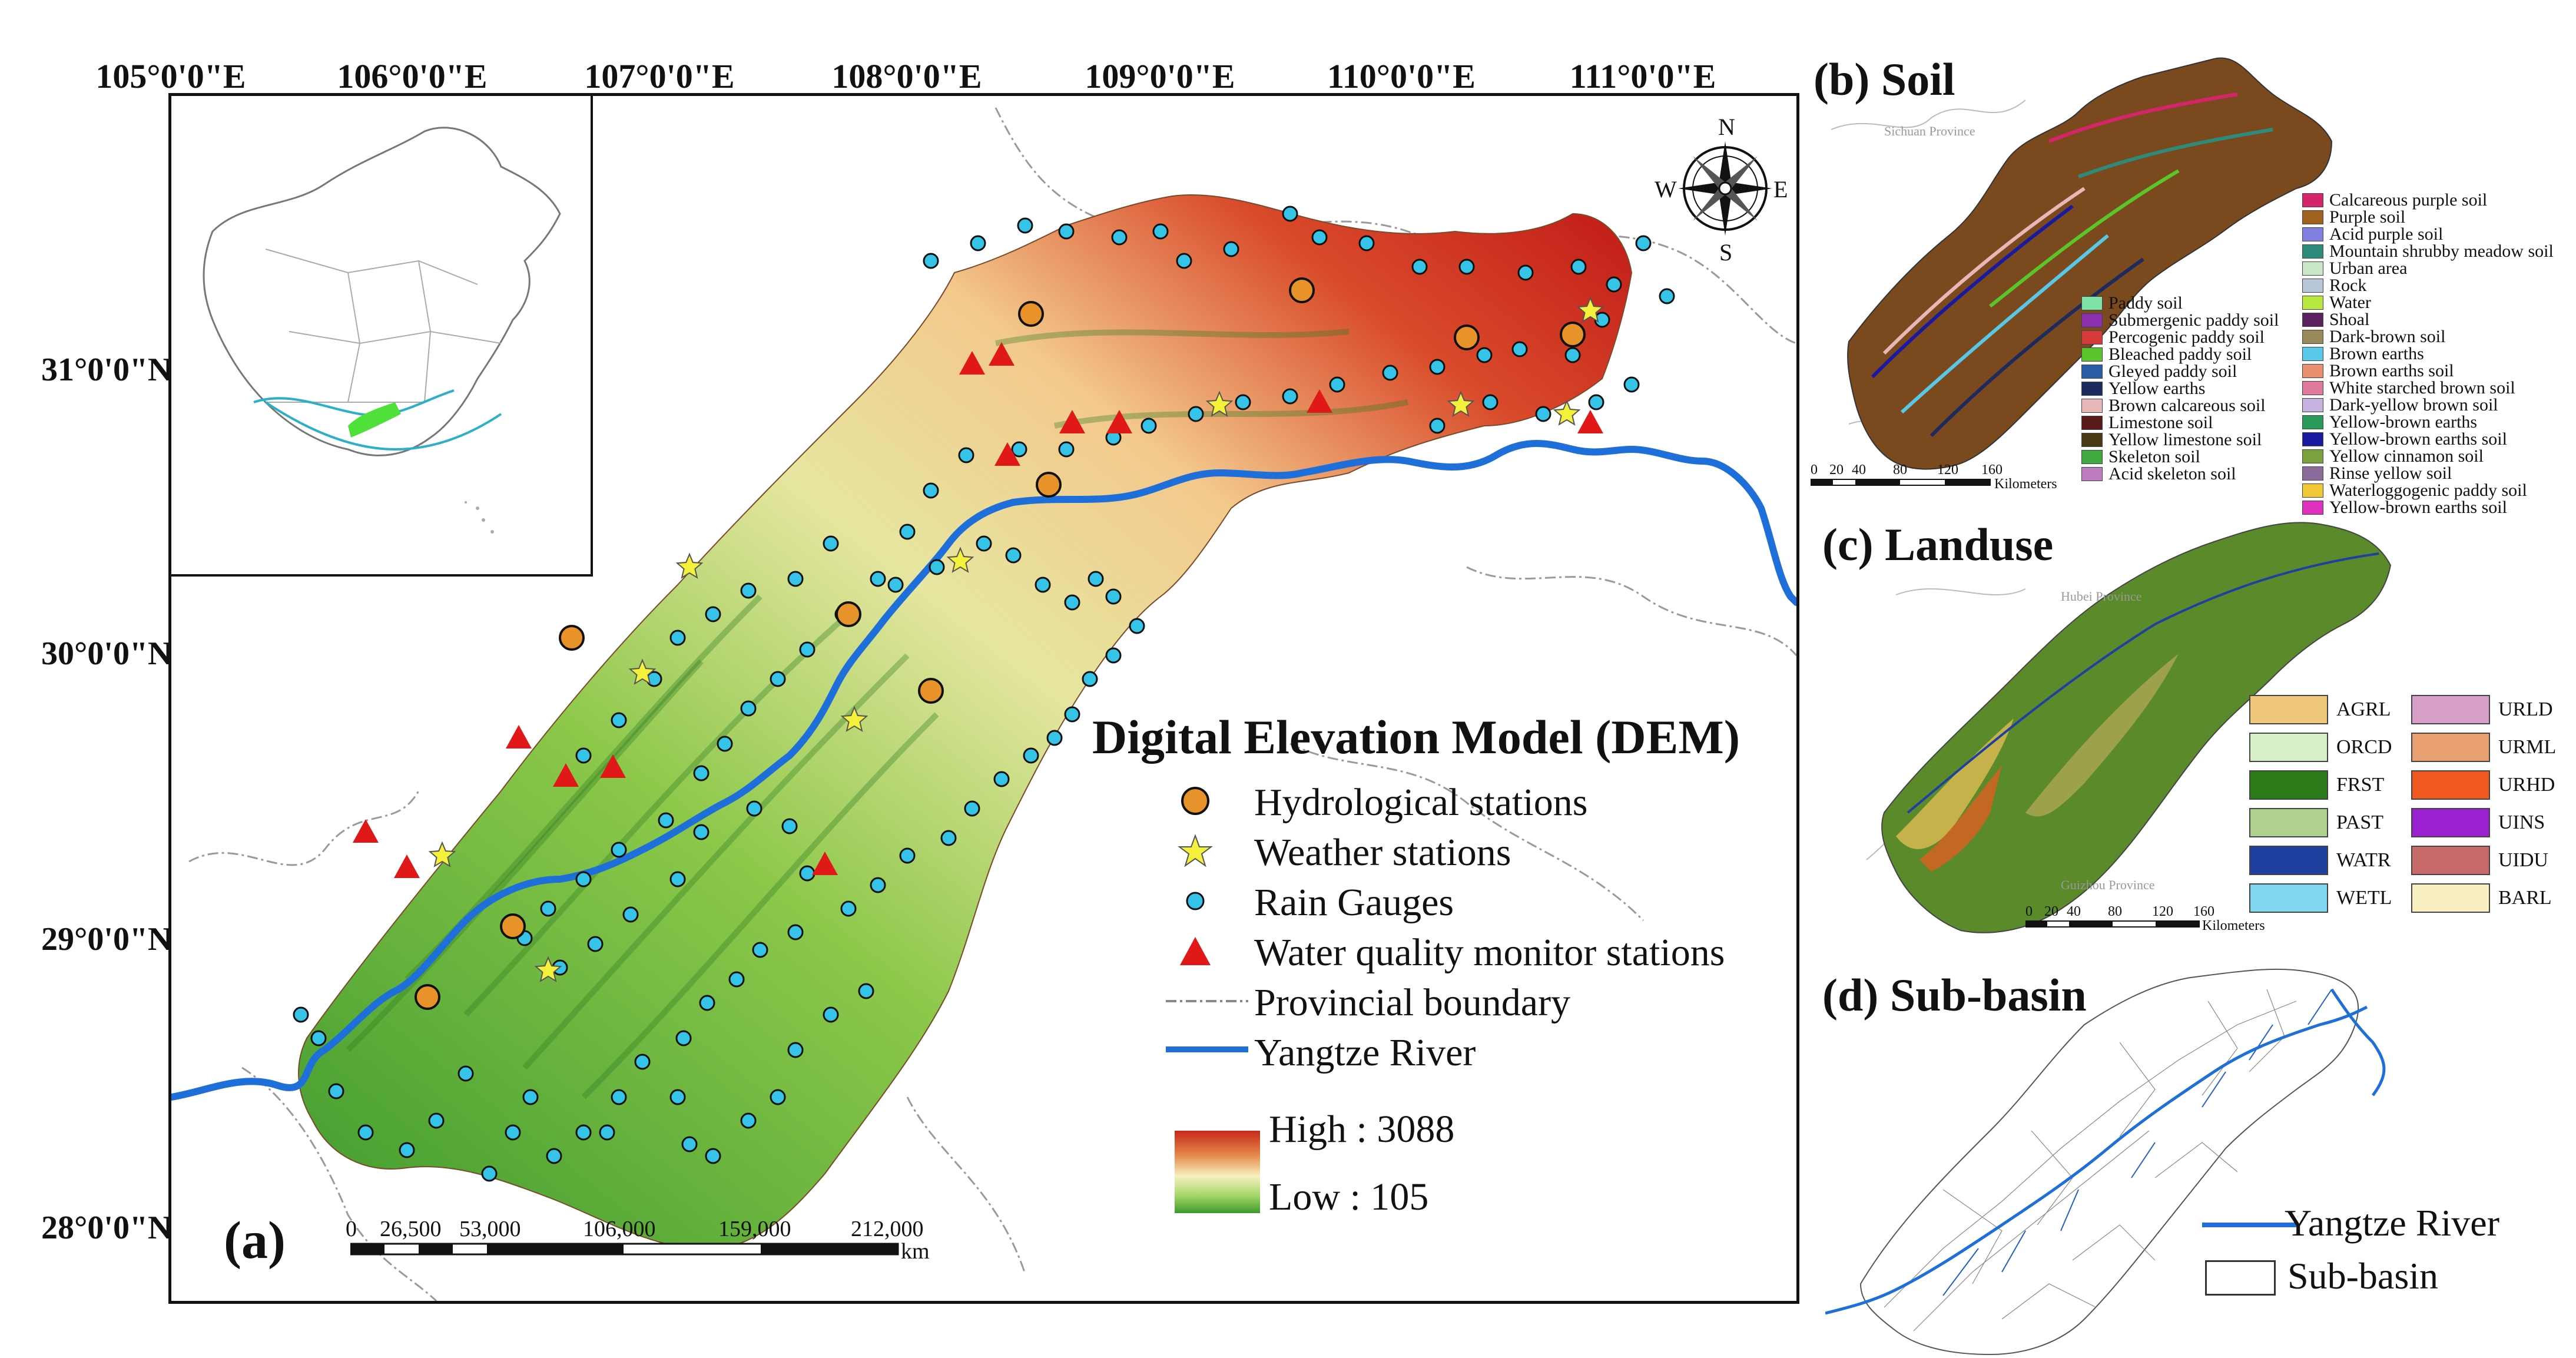 Image resolution: width=2576 pixels, height=1358 pixels. I want to click on soil-legend-right-item: Mountain shrubby meadow soil, so click(2428, 251).